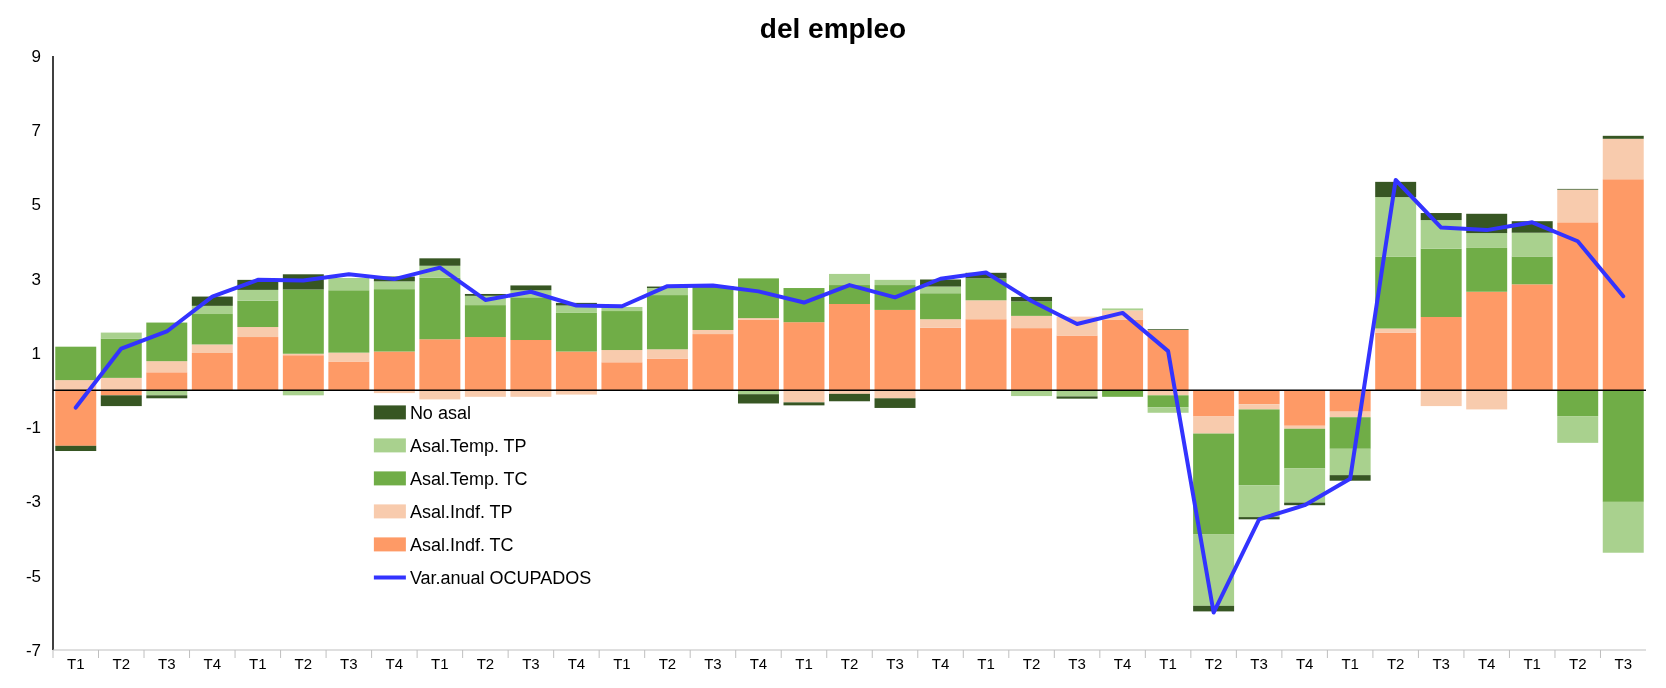 The width and height of the screenshot is (1666, 688). Describe the element at coordinates (468, 478) in the screenshot. I see `legend-label: Asal.Temp. TC` at that location.